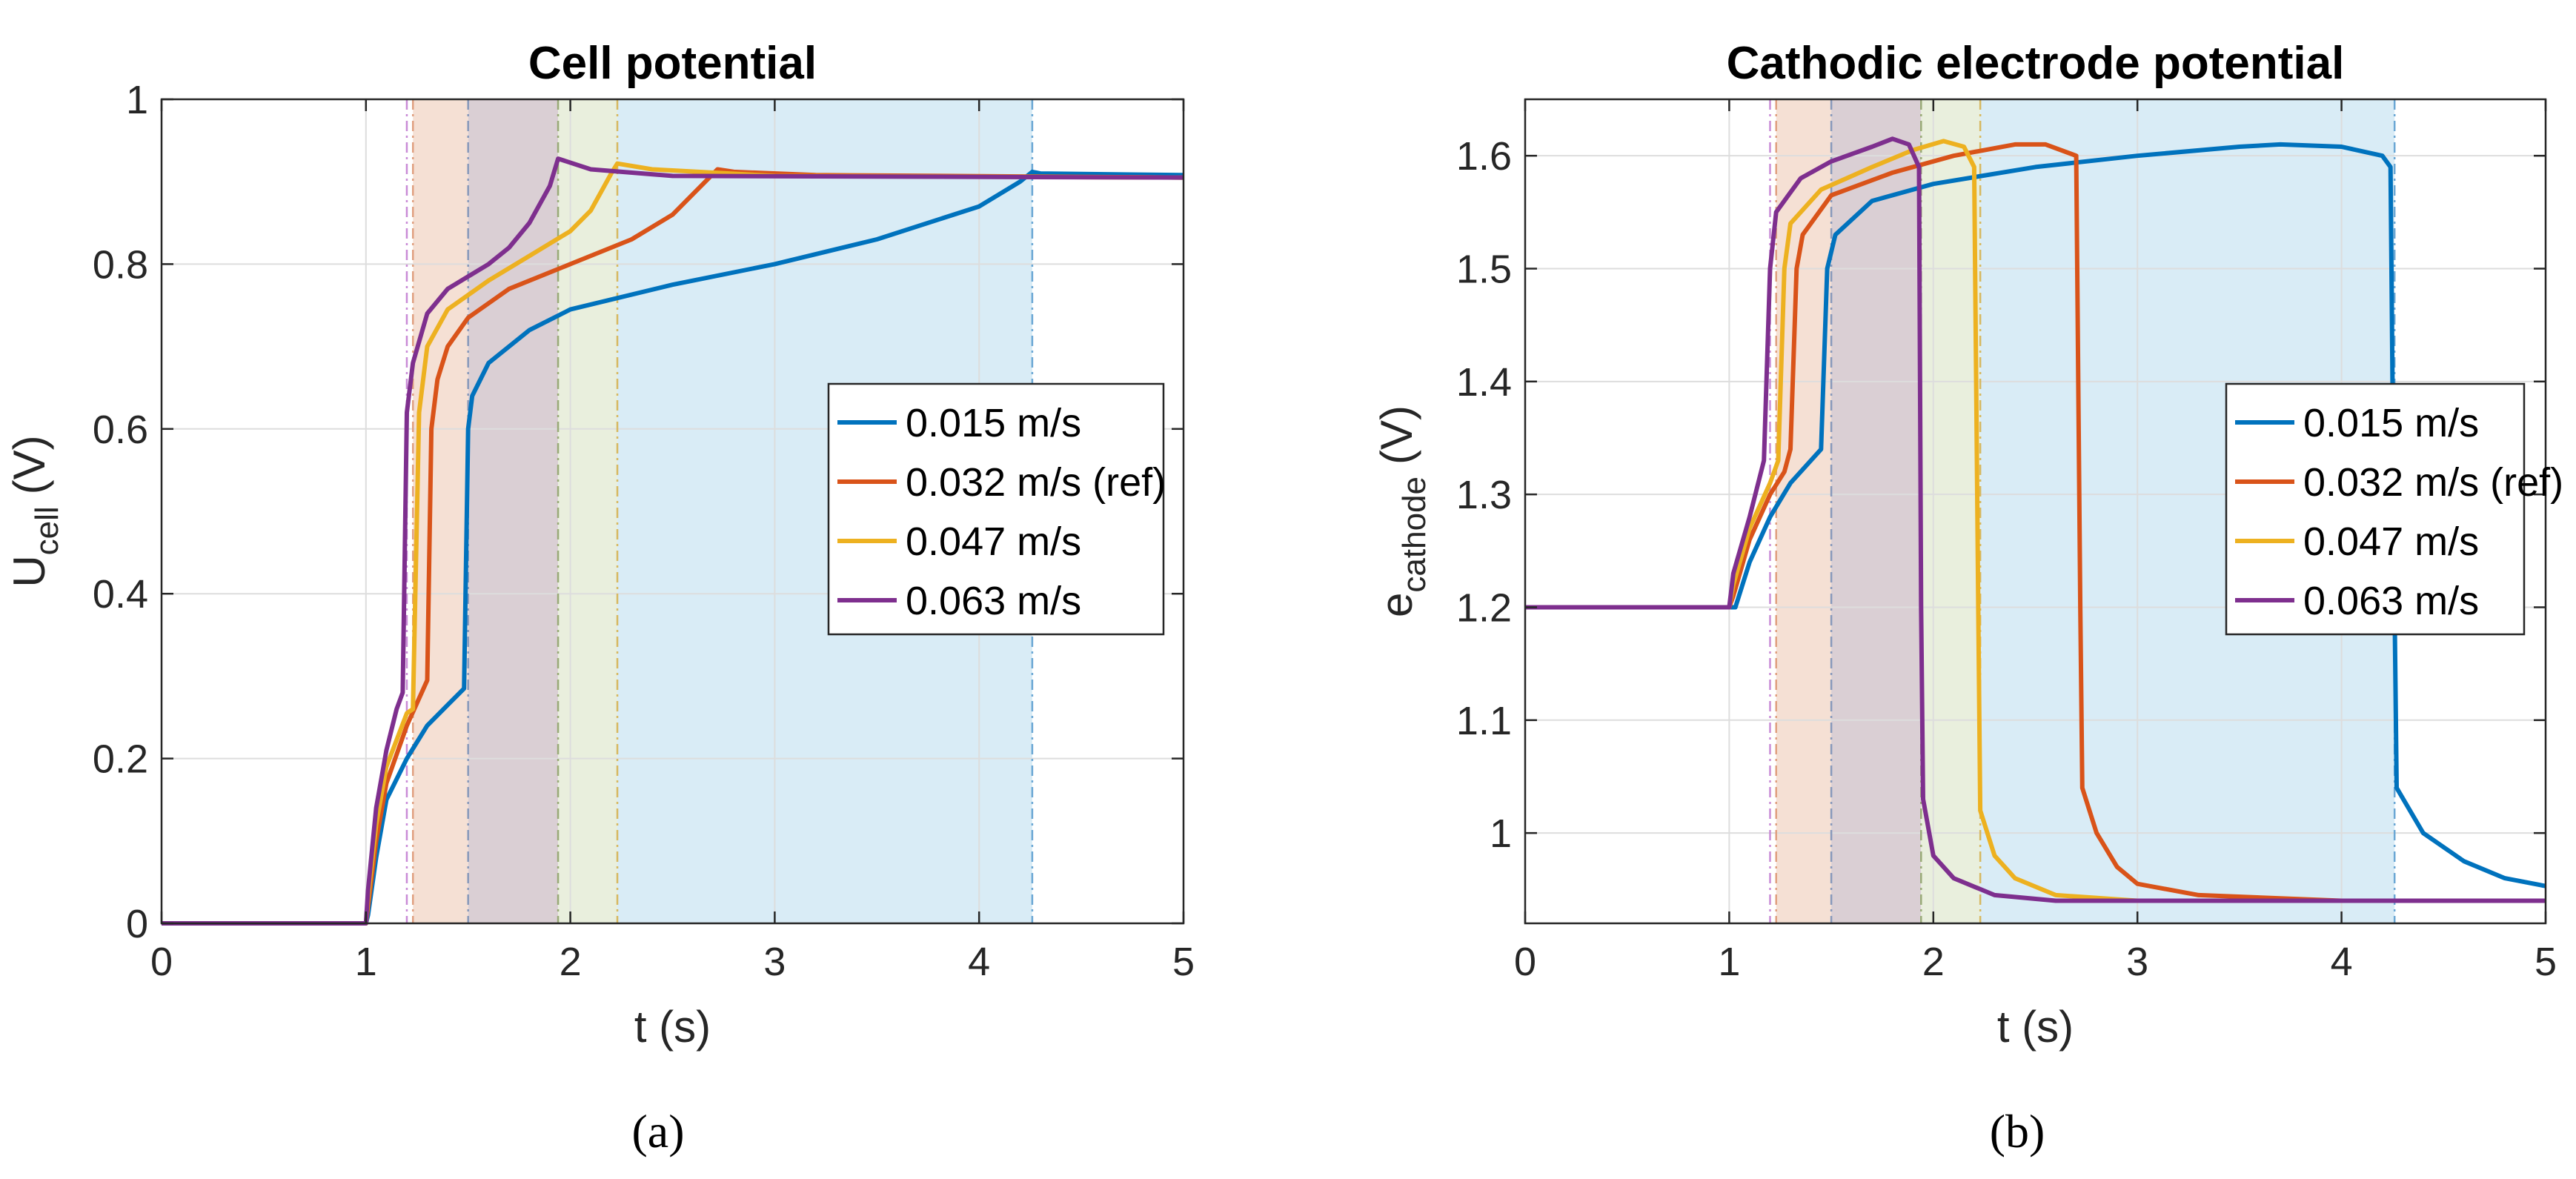 This screenshot has height=1179, width=2576. I want to click on panel-label: (a), so click(657, 1132).